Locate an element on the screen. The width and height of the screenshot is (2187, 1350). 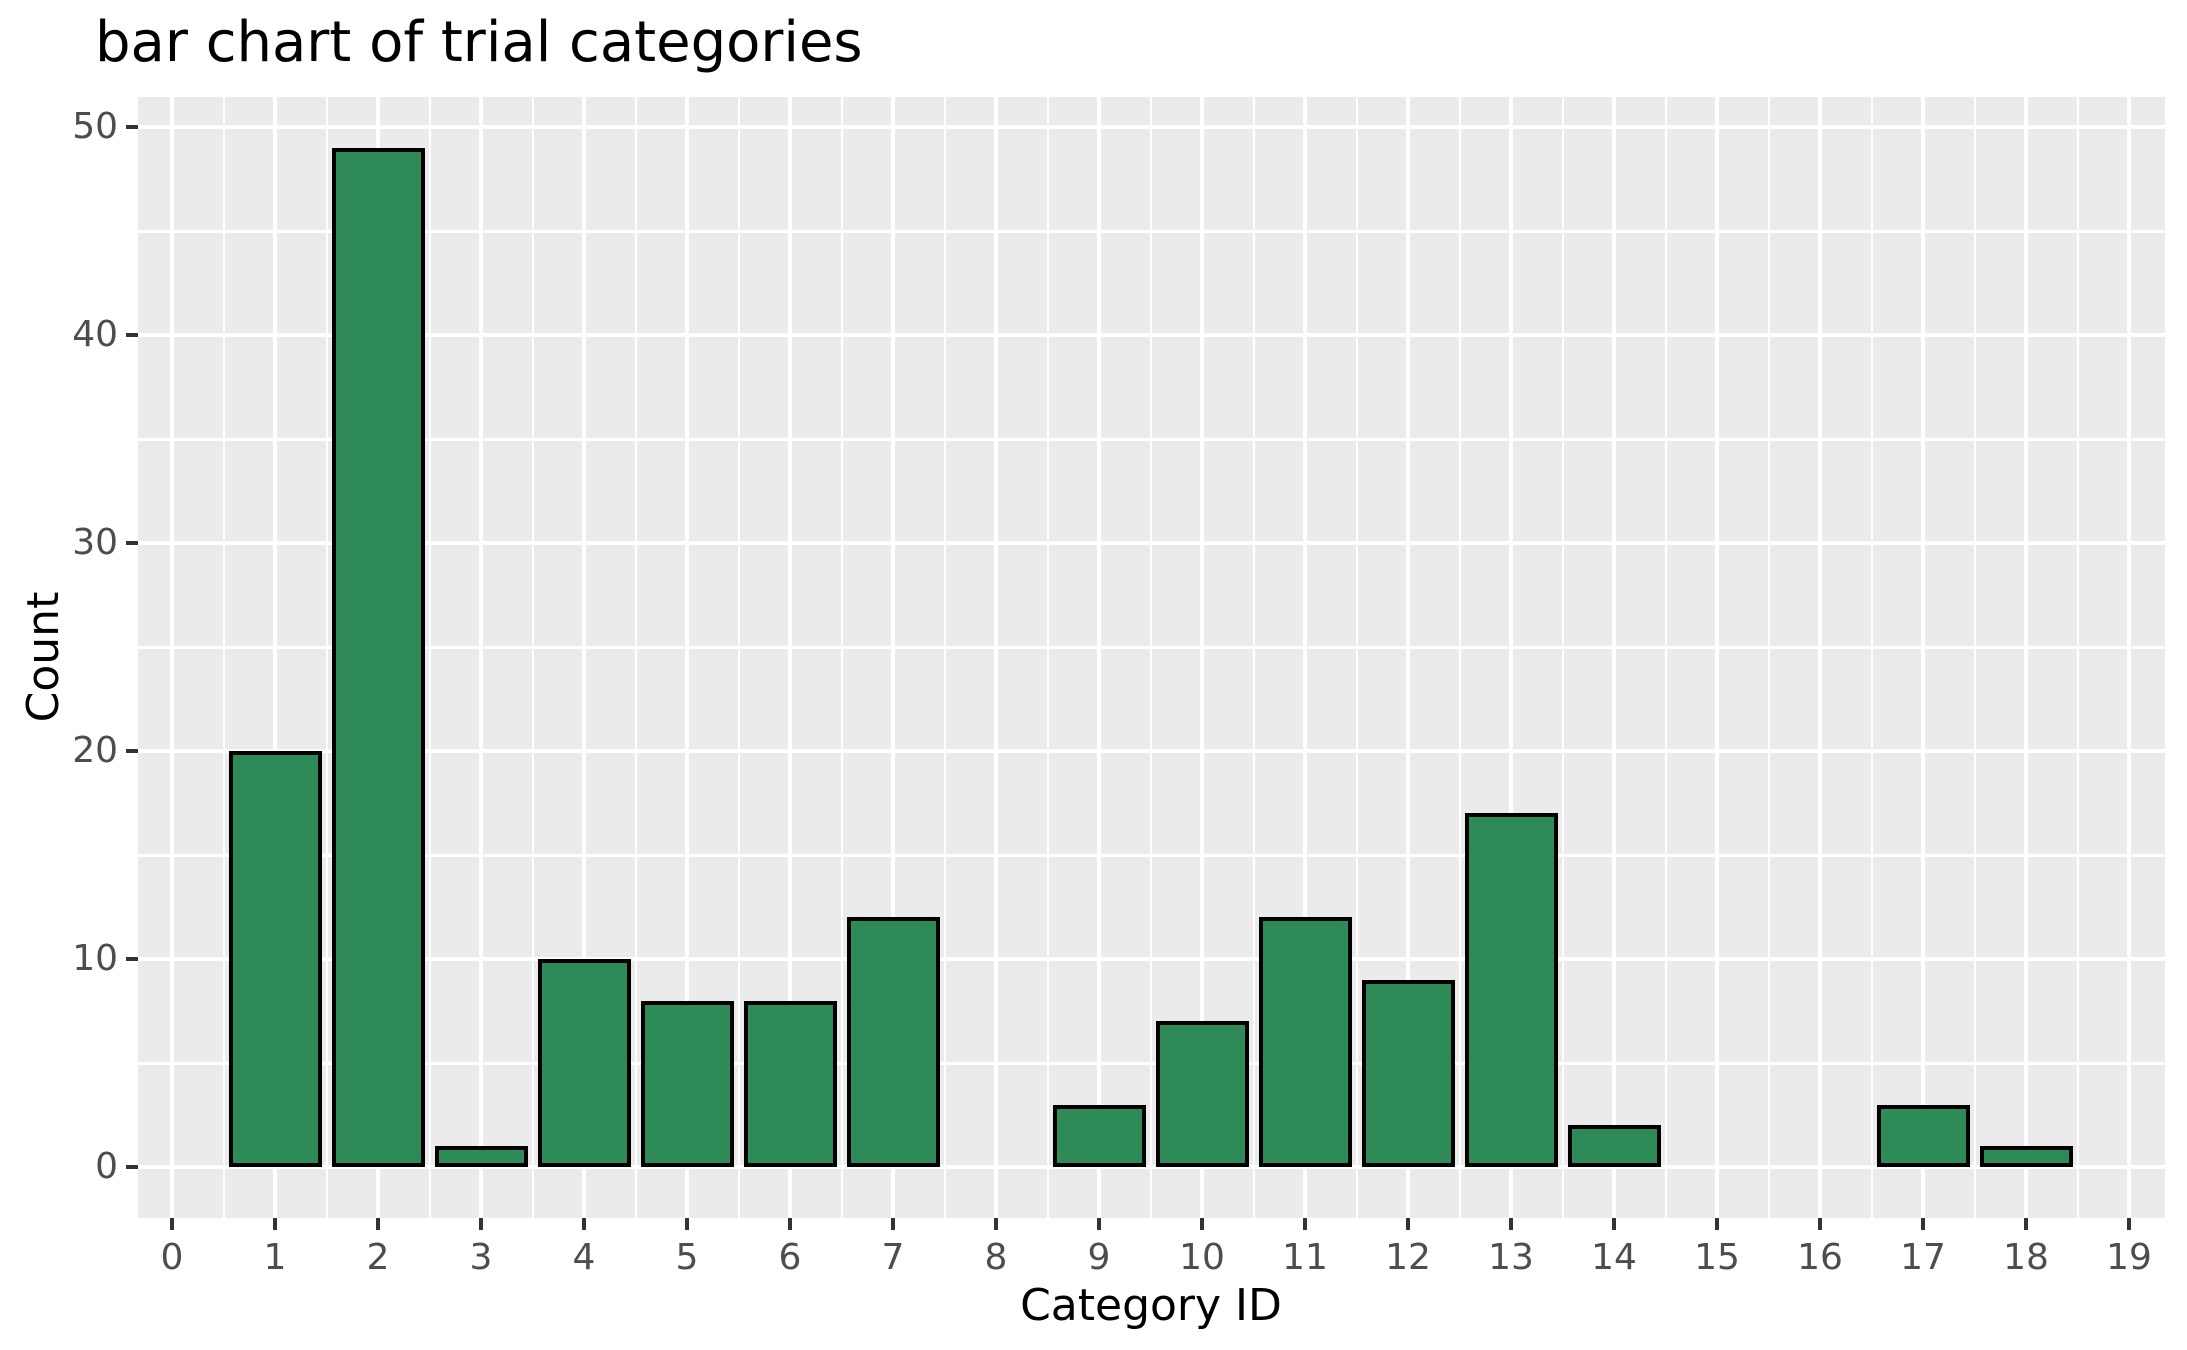
x-axis-tick-label: 0 is located at coordinates (172, 1257).